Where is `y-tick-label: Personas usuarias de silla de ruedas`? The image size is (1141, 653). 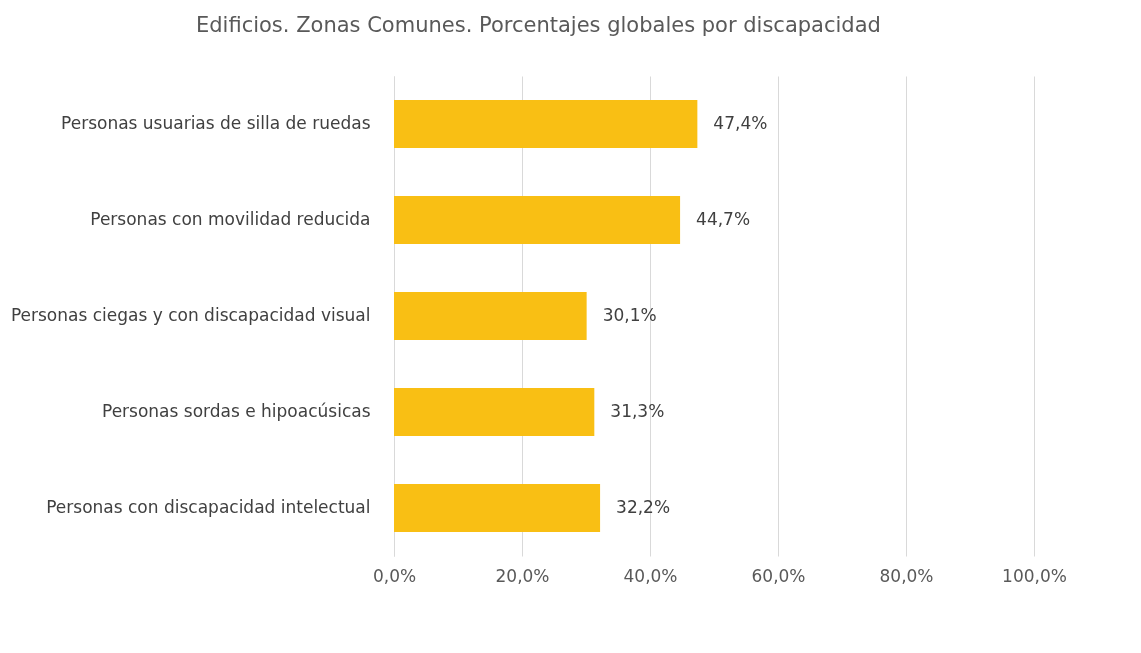 y-tick-label: Personas usuarias de silla de ruedas is located at coordinates (216, 123).